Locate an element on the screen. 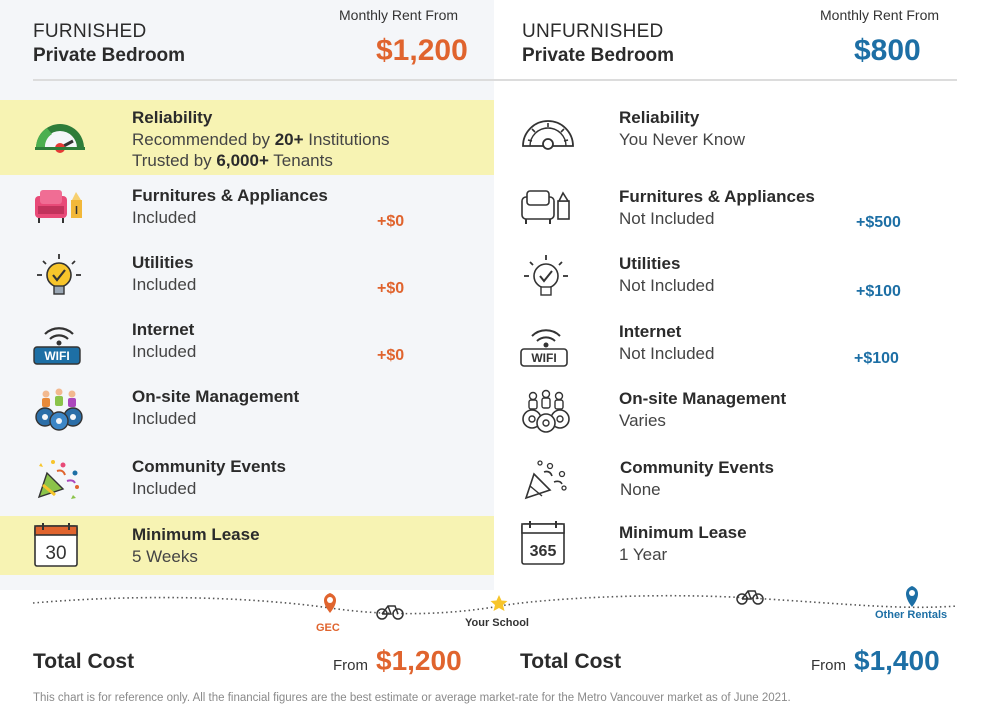  unfurnished-rent-price: $800 is located at coordinates (887, 50).